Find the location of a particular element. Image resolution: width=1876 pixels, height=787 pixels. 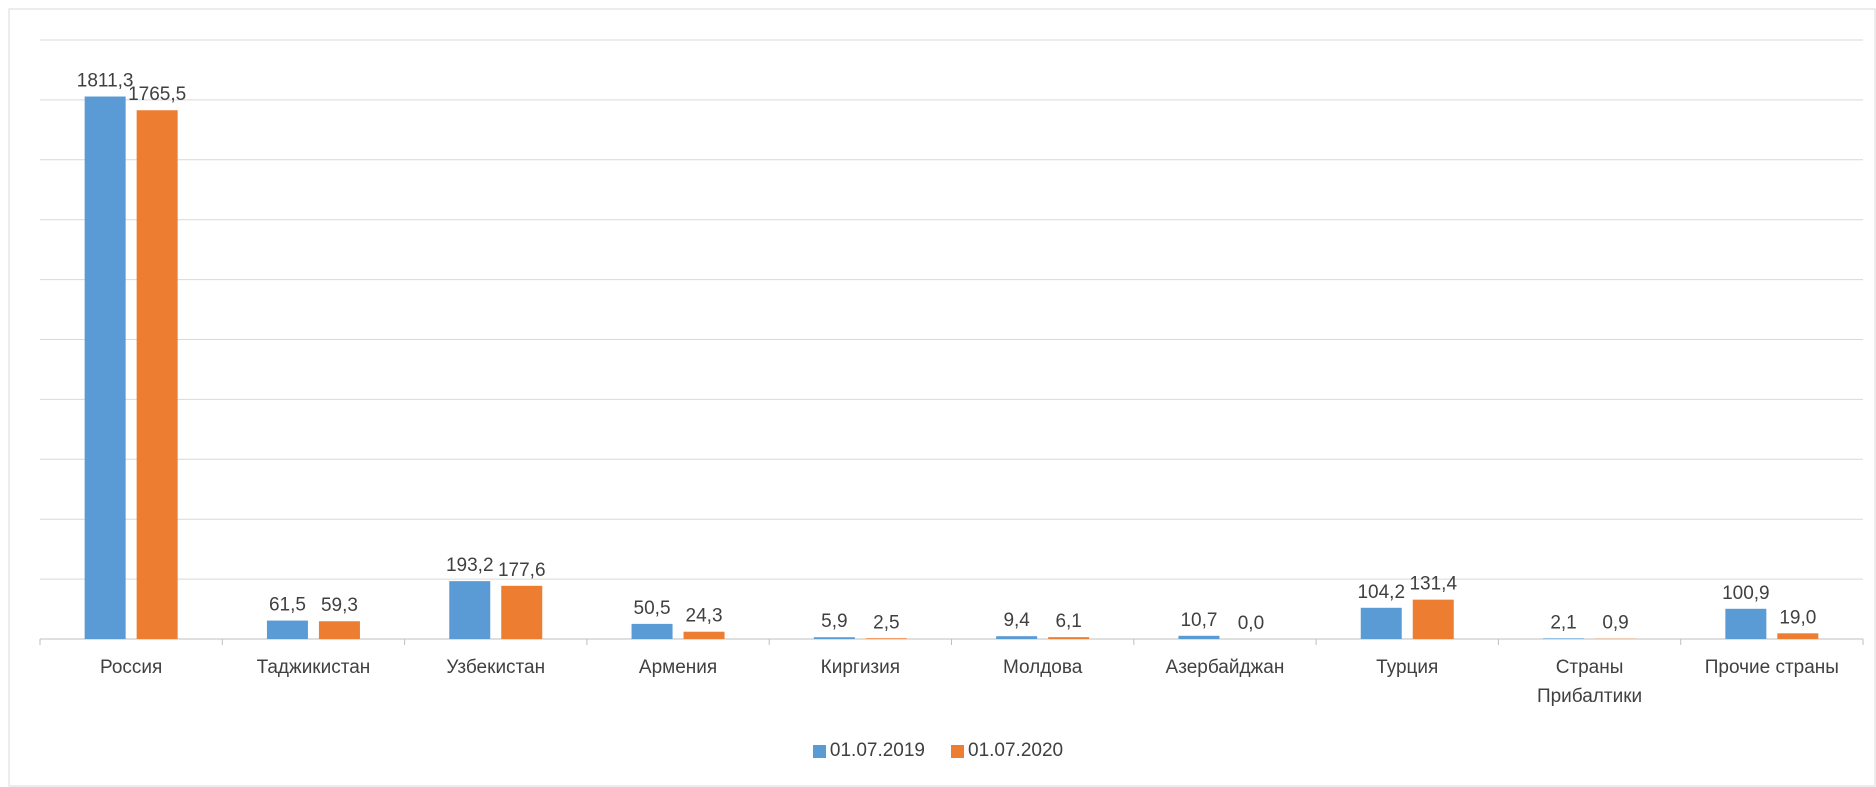

data-label: 5,9 is located at coordinates (834, 621).